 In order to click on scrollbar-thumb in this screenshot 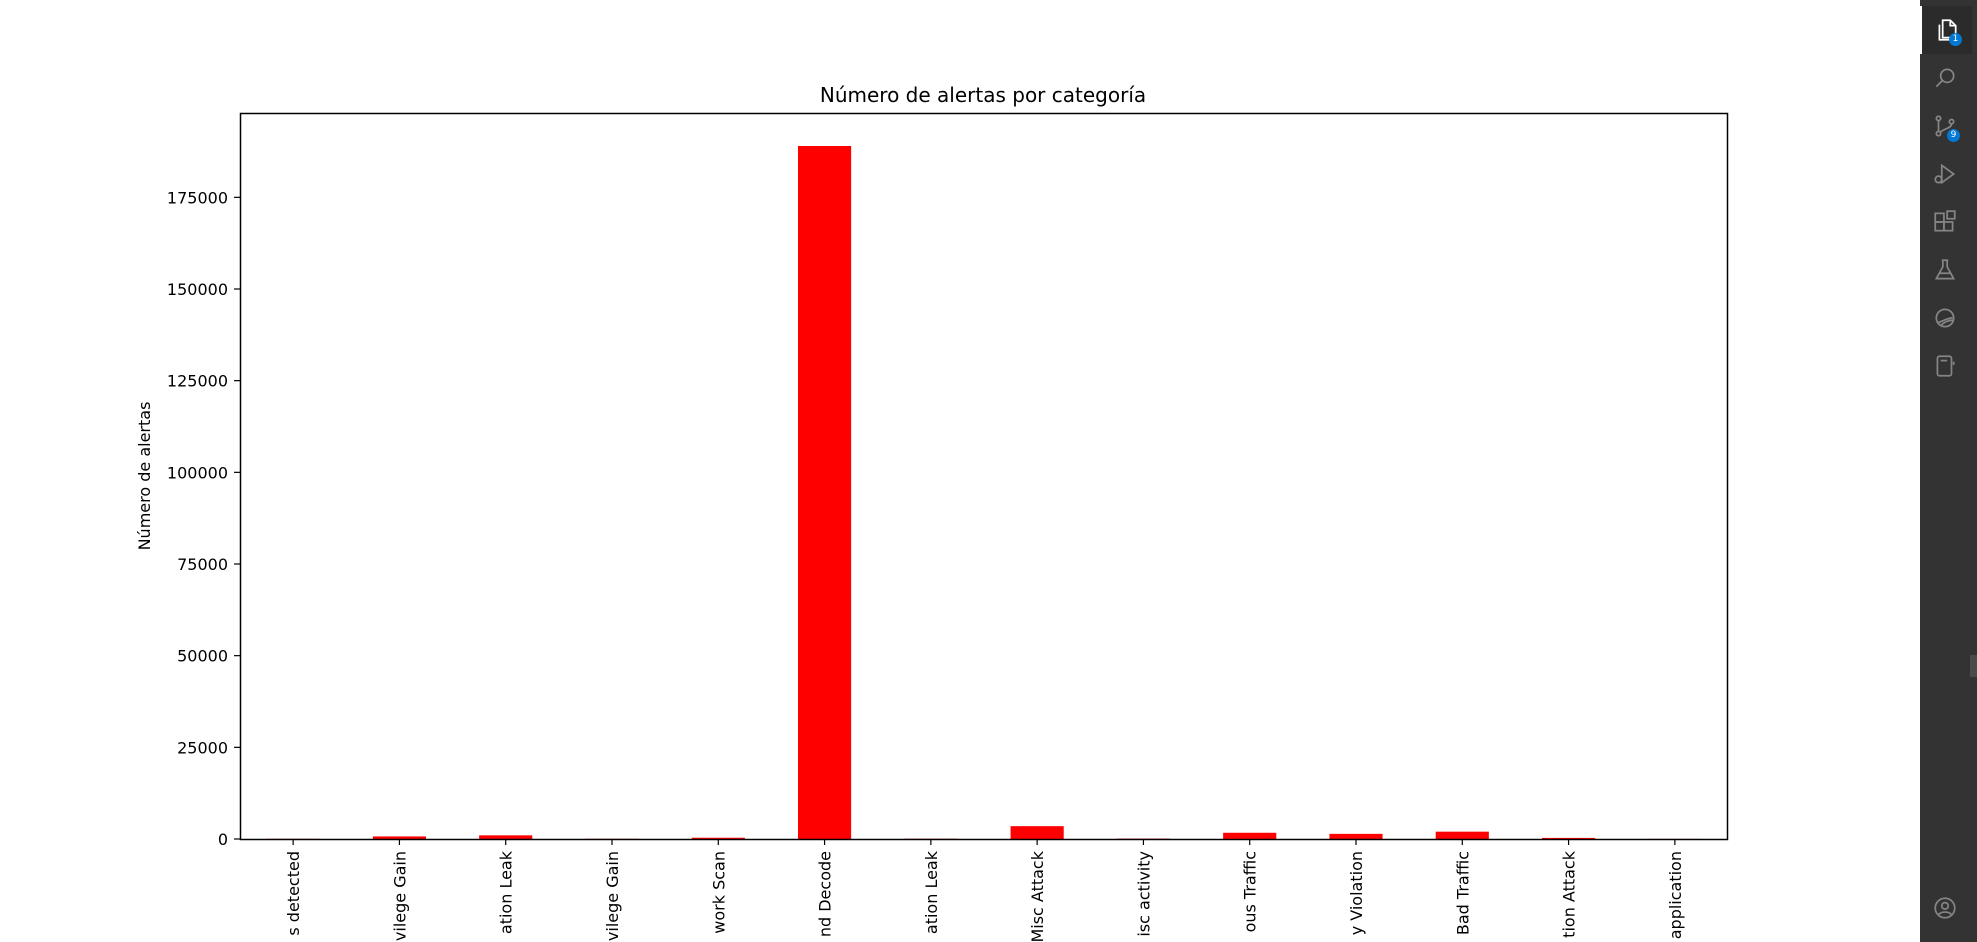, I will do `click(1973, 666)`.